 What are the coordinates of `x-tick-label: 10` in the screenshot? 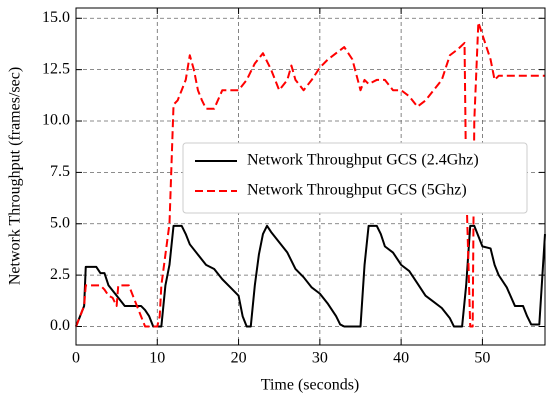 It's located at (157, 358).